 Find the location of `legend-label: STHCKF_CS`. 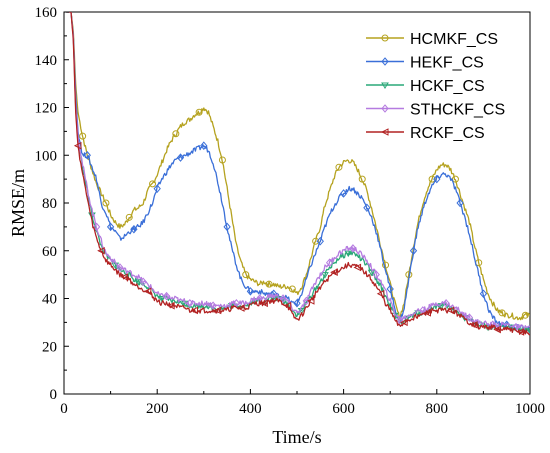

legend-label: STHCKF_CS is located at coordinates (457, 110).